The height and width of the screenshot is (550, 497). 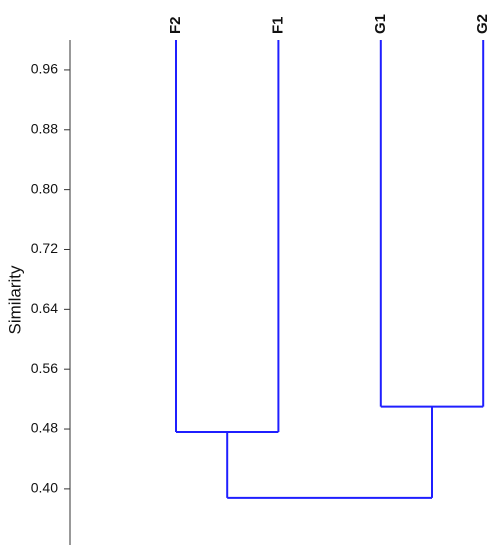 What do you see at coordinates (277, 25) in the screenshot?
I see `leaf-label: F1` at bounding box center [277, 25].